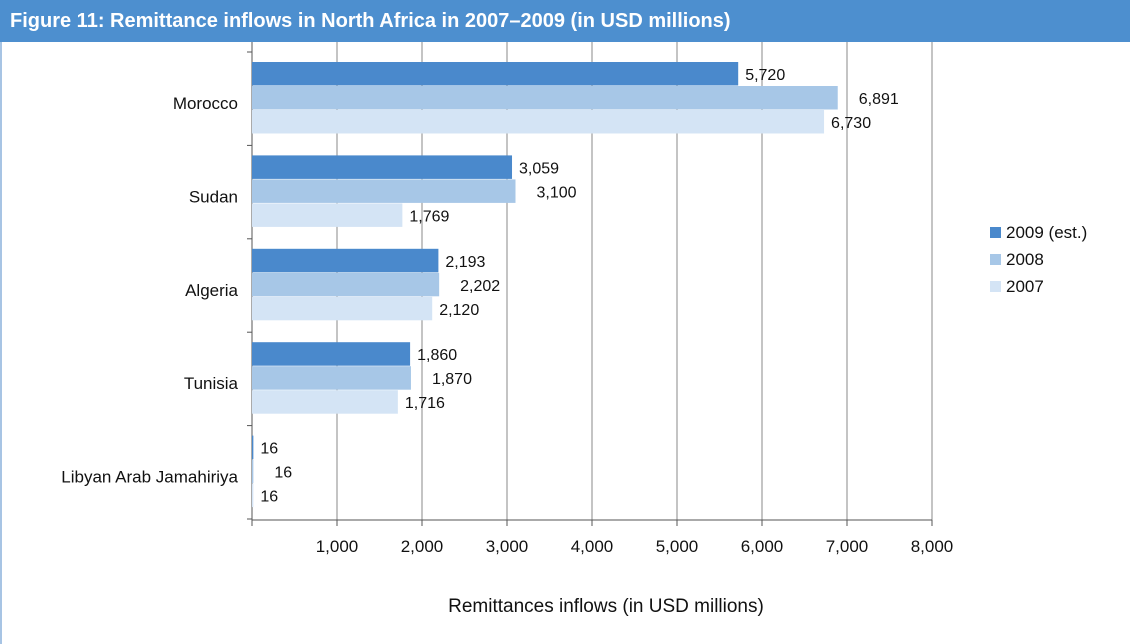 The width and height of the screenshot is (1130, 644). I want to click on data-label: 3,100, so click(557, 192).